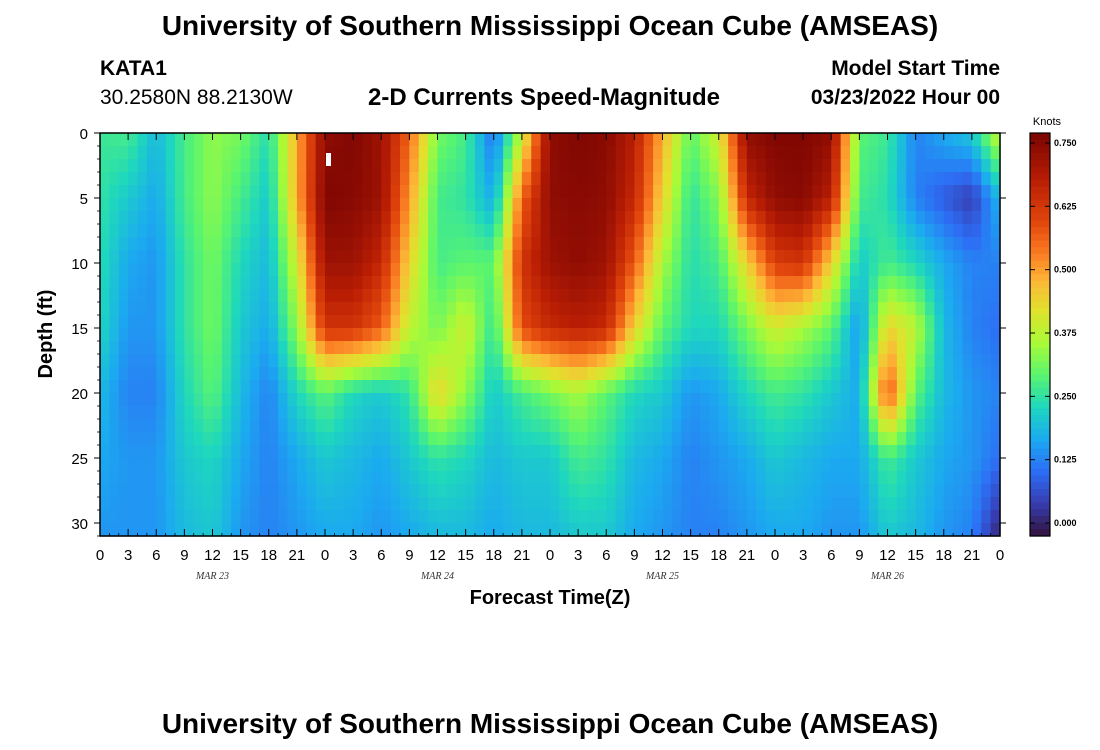  What do you see at coordinates (1047, 122) in the screenshot?
I see `colorbar-title: Knots` at bounding box center [1047, 122].